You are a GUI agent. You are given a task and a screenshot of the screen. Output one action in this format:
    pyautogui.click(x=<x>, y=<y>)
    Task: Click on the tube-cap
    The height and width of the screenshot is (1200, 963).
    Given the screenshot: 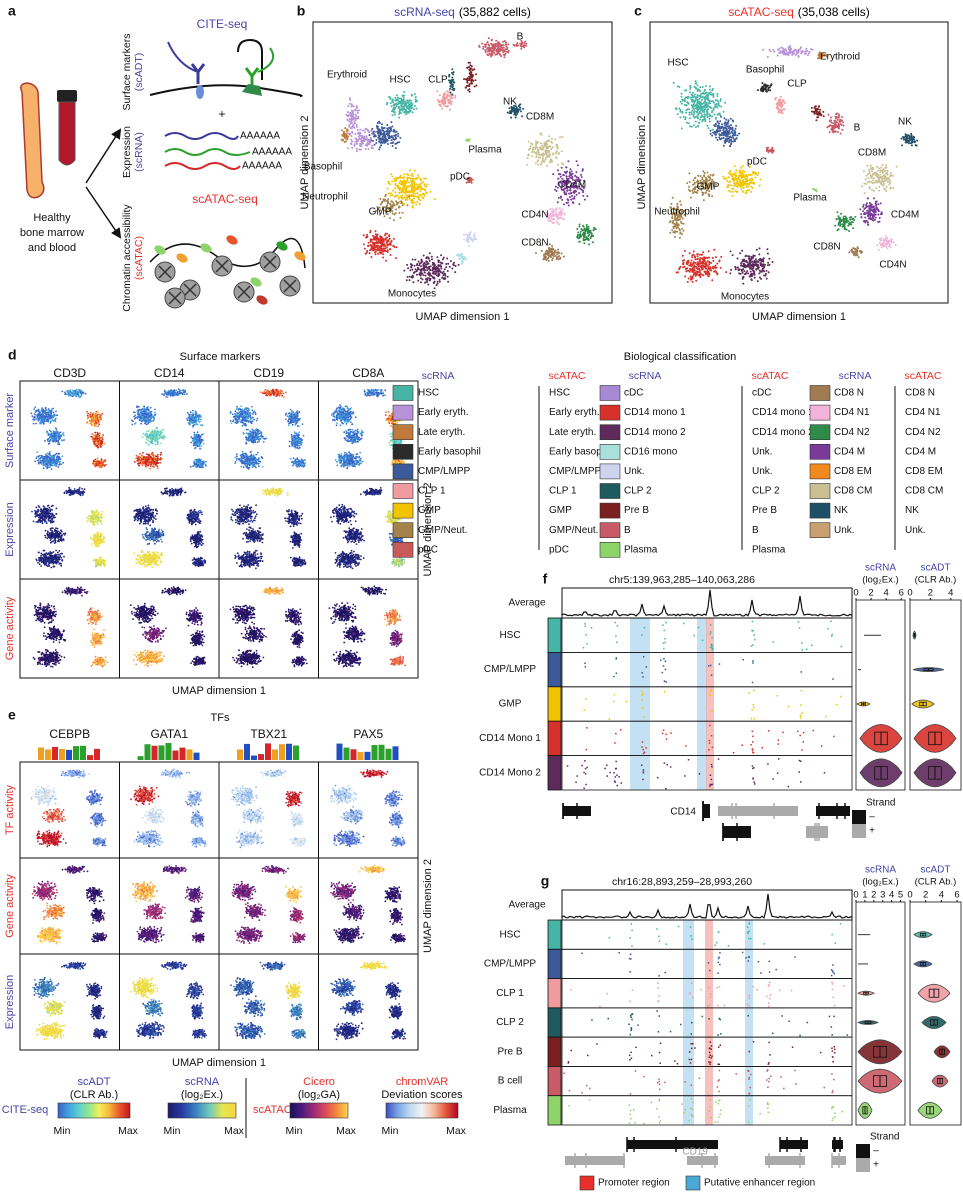 What is the action you would take?
    pyautogui.click(x=67, y=96)
    